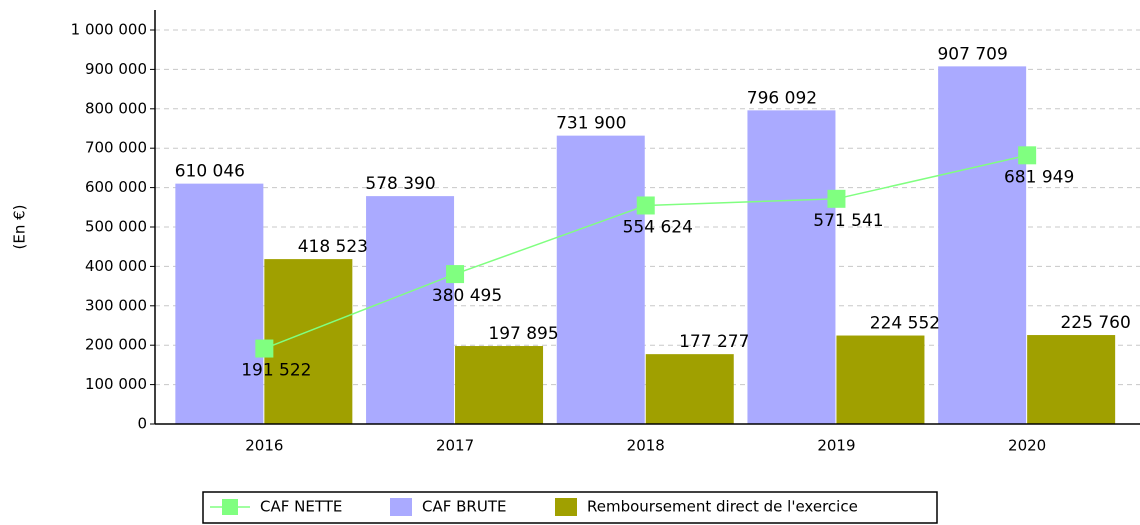 The image size is (1140, 525). Describe the element at coordinates (523, 334) in the screenshot. I see `data-label: 197 895` at that location.